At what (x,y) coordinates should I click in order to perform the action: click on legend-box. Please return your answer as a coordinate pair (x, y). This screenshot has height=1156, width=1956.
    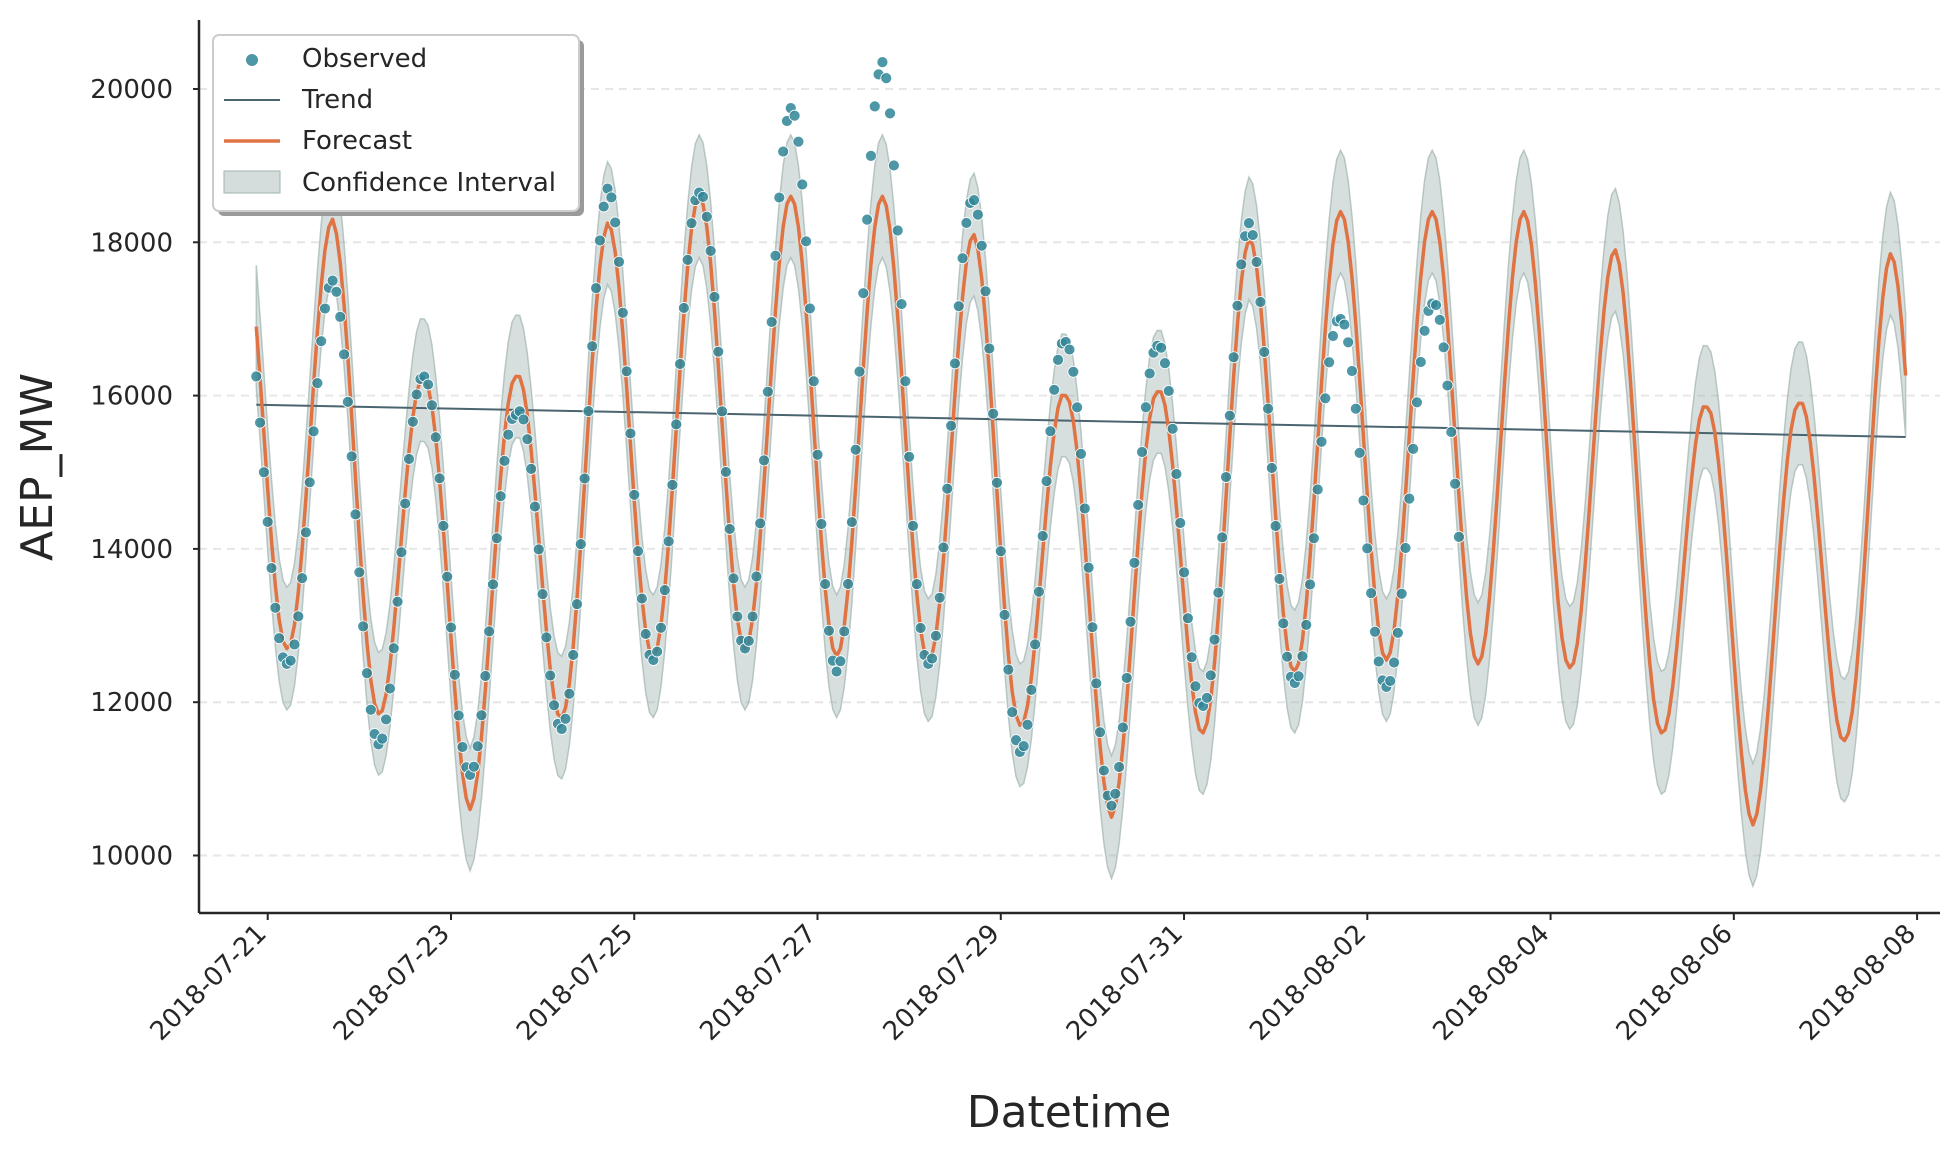
    Looking at the image, I should click on (396, 123).